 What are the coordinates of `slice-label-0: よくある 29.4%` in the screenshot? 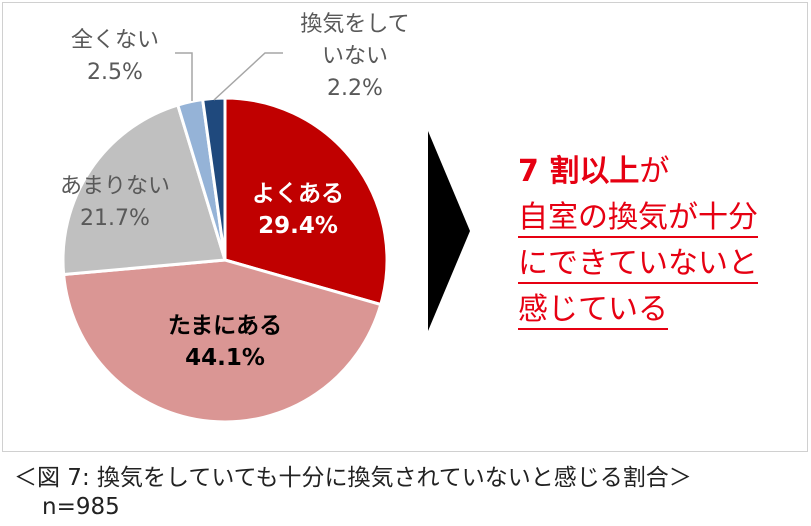 It's located at (298, 210).